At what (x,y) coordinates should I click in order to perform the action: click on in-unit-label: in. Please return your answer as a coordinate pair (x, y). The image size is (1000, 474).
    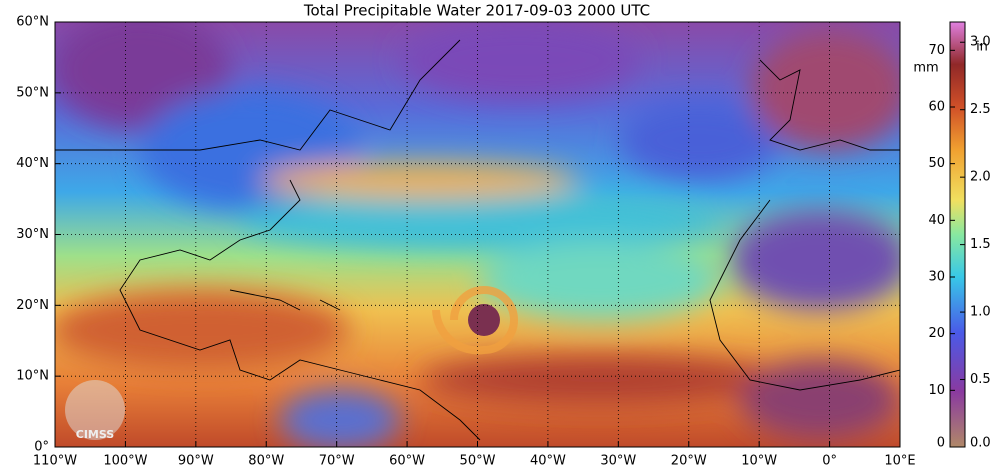
    Looking at the image, I should click on (982, 47).